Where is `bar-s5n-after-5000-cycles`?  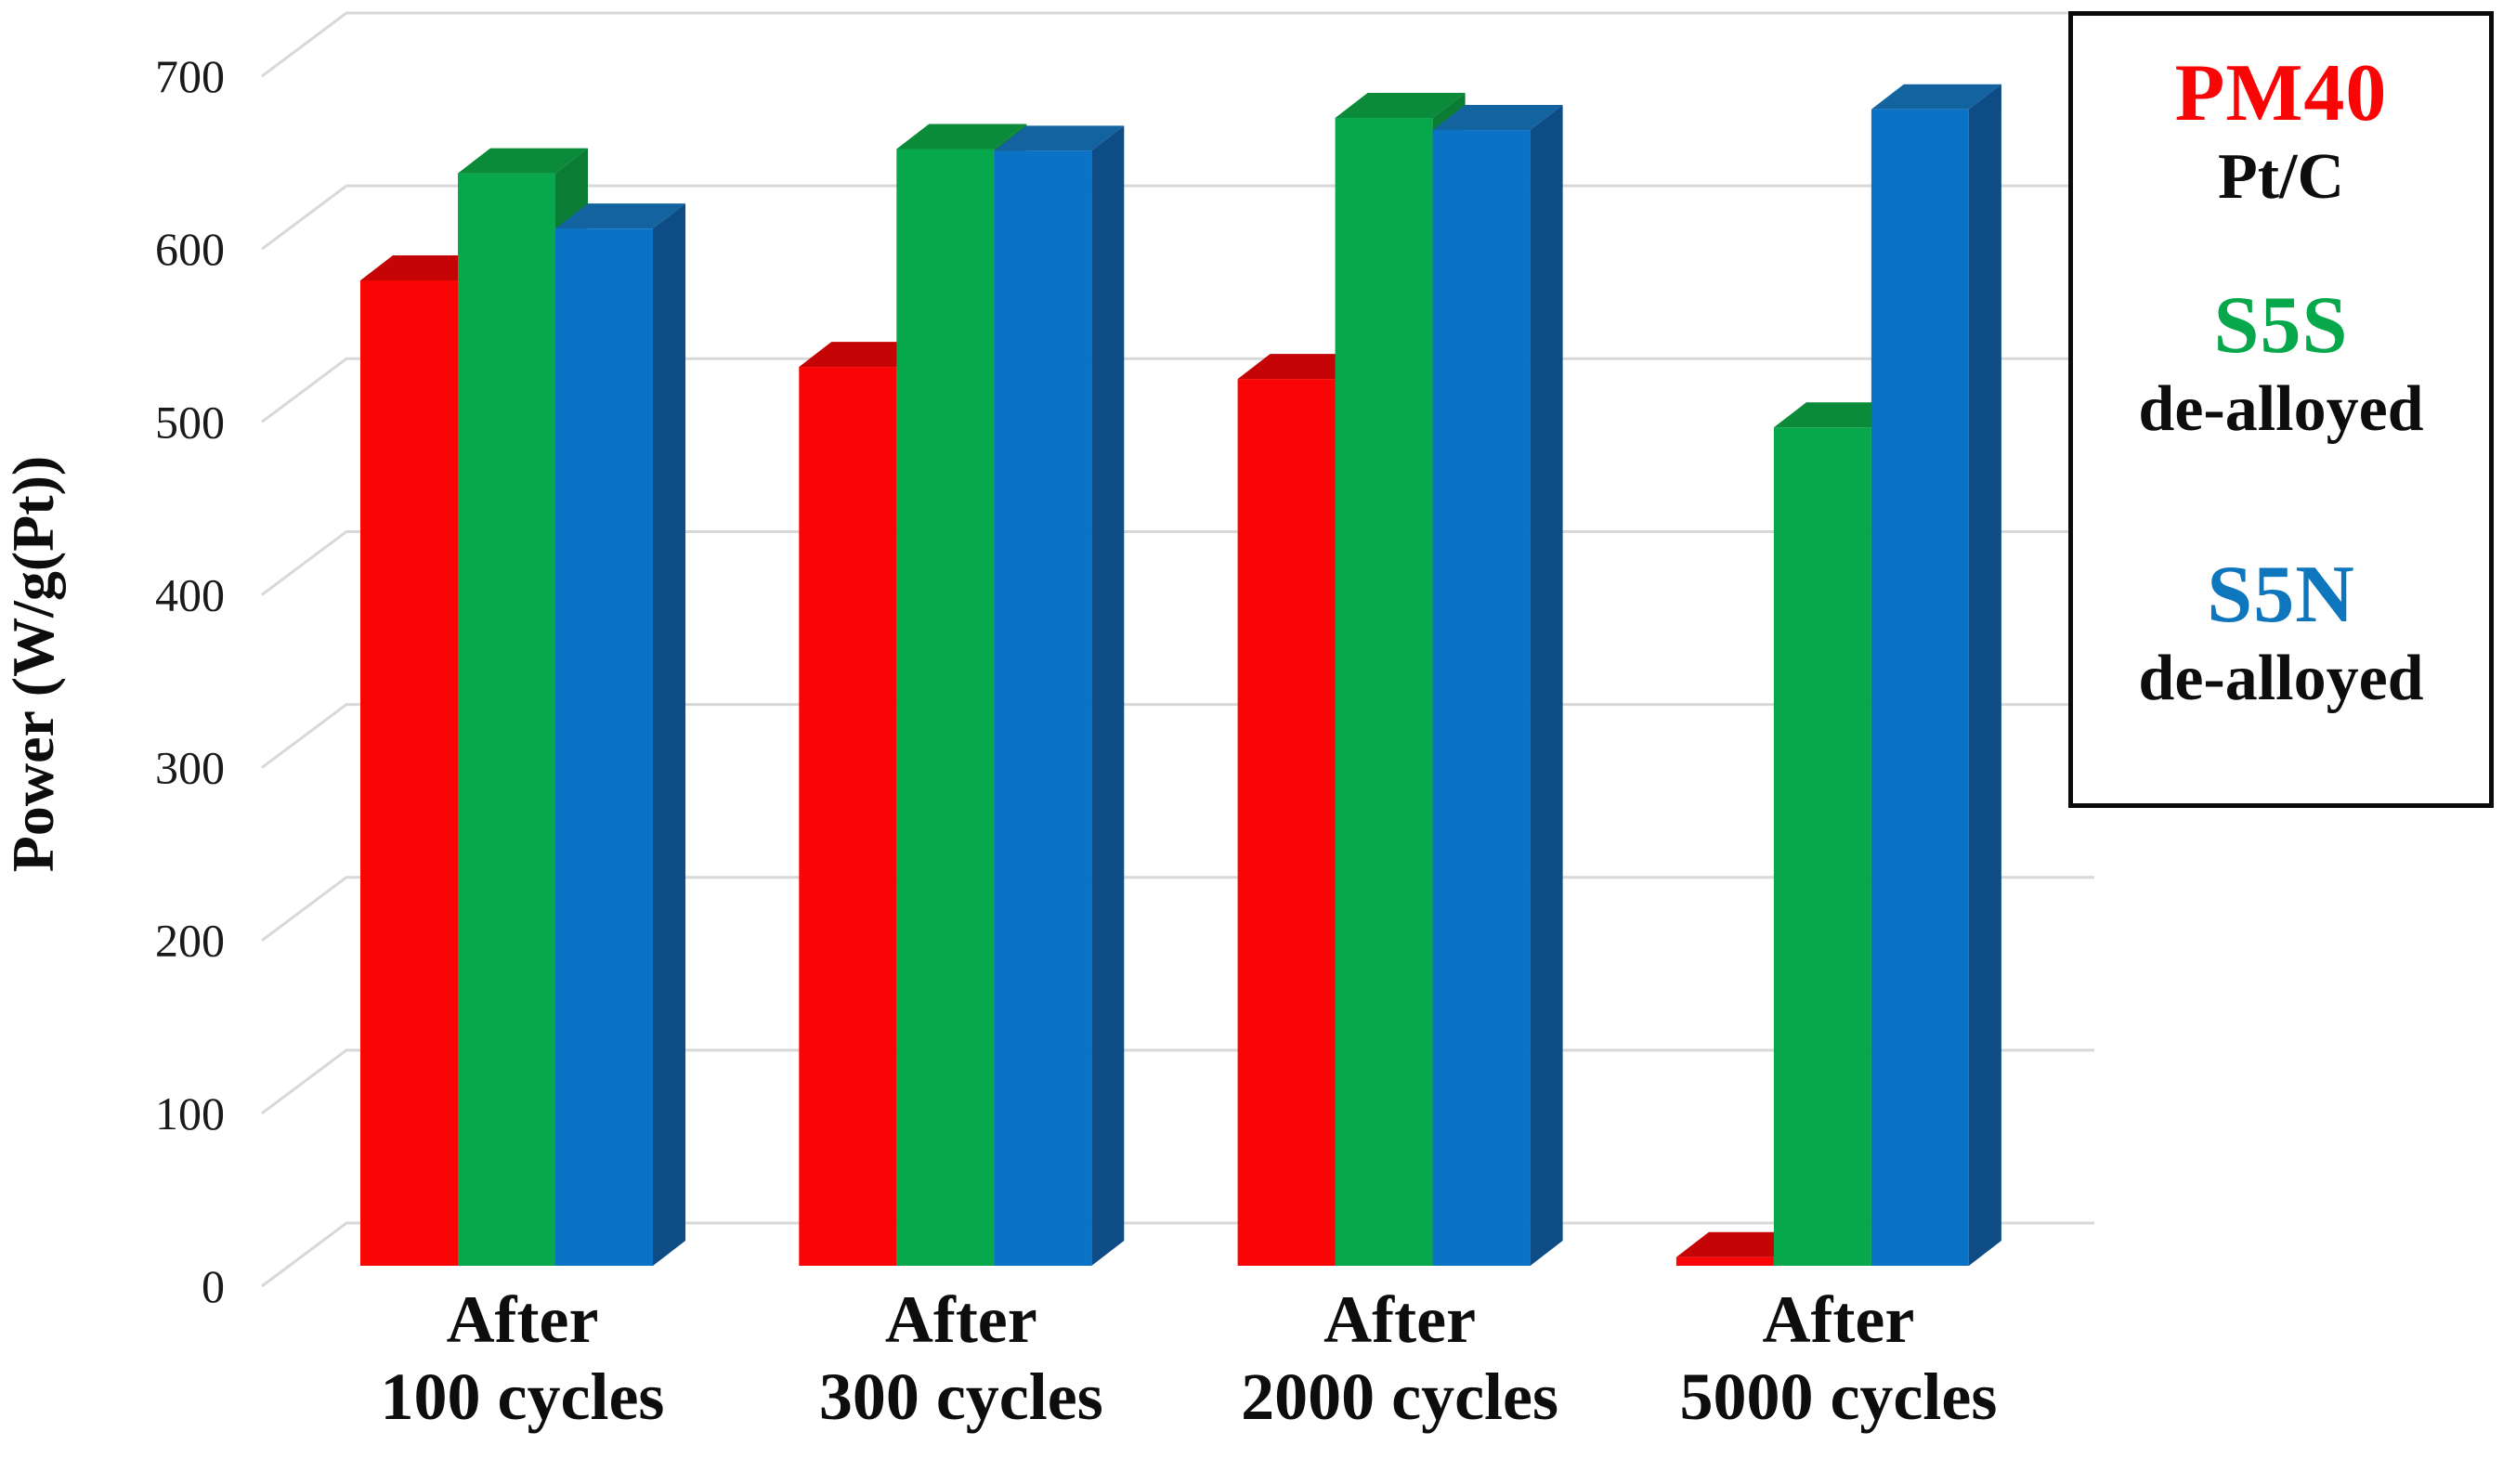 bar-s5n-after-5000-cycles is located at coordinates (1936, 675).